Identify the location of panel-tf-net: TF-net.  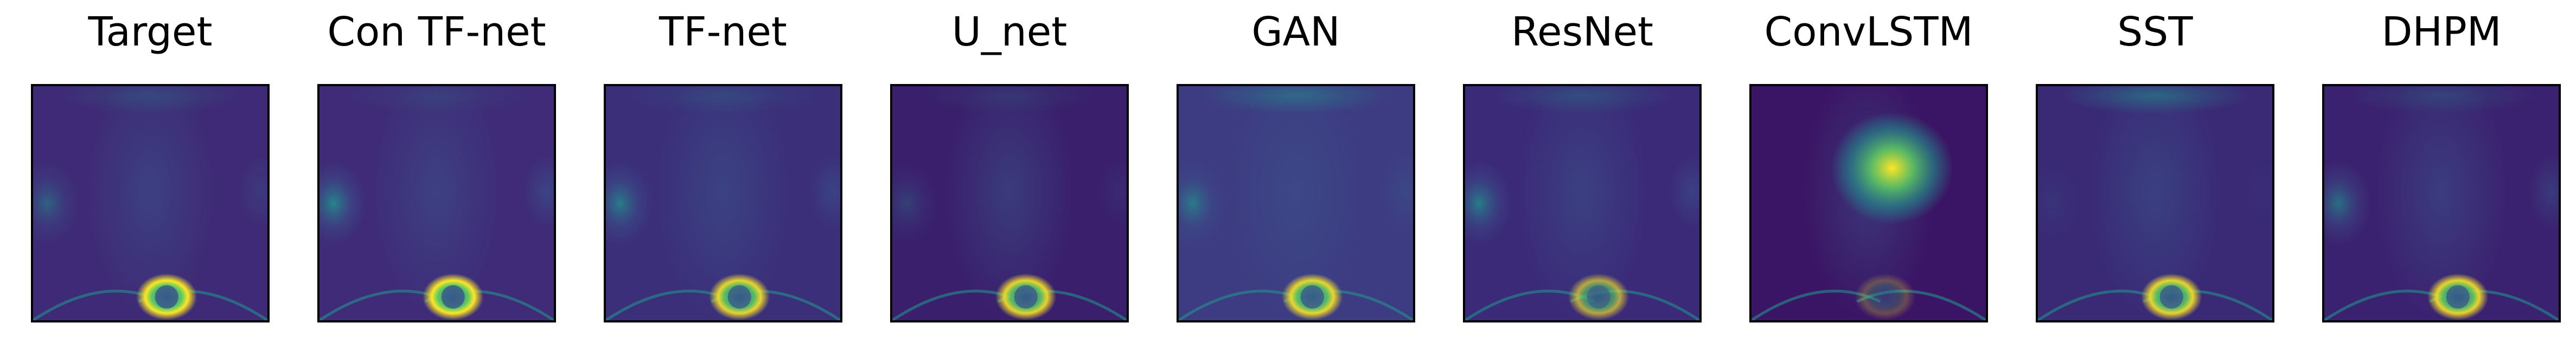
(723, 177).